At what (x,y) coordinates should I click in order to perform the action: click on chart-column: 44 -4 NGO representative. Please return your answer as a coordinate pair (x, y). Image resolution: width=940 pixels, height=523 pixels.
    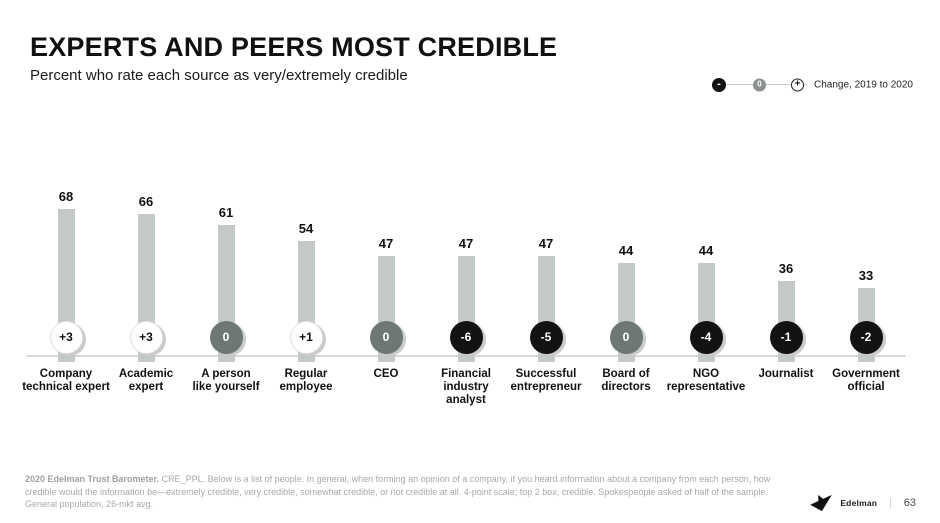
    Looking at the image, I should click on (706, 305).